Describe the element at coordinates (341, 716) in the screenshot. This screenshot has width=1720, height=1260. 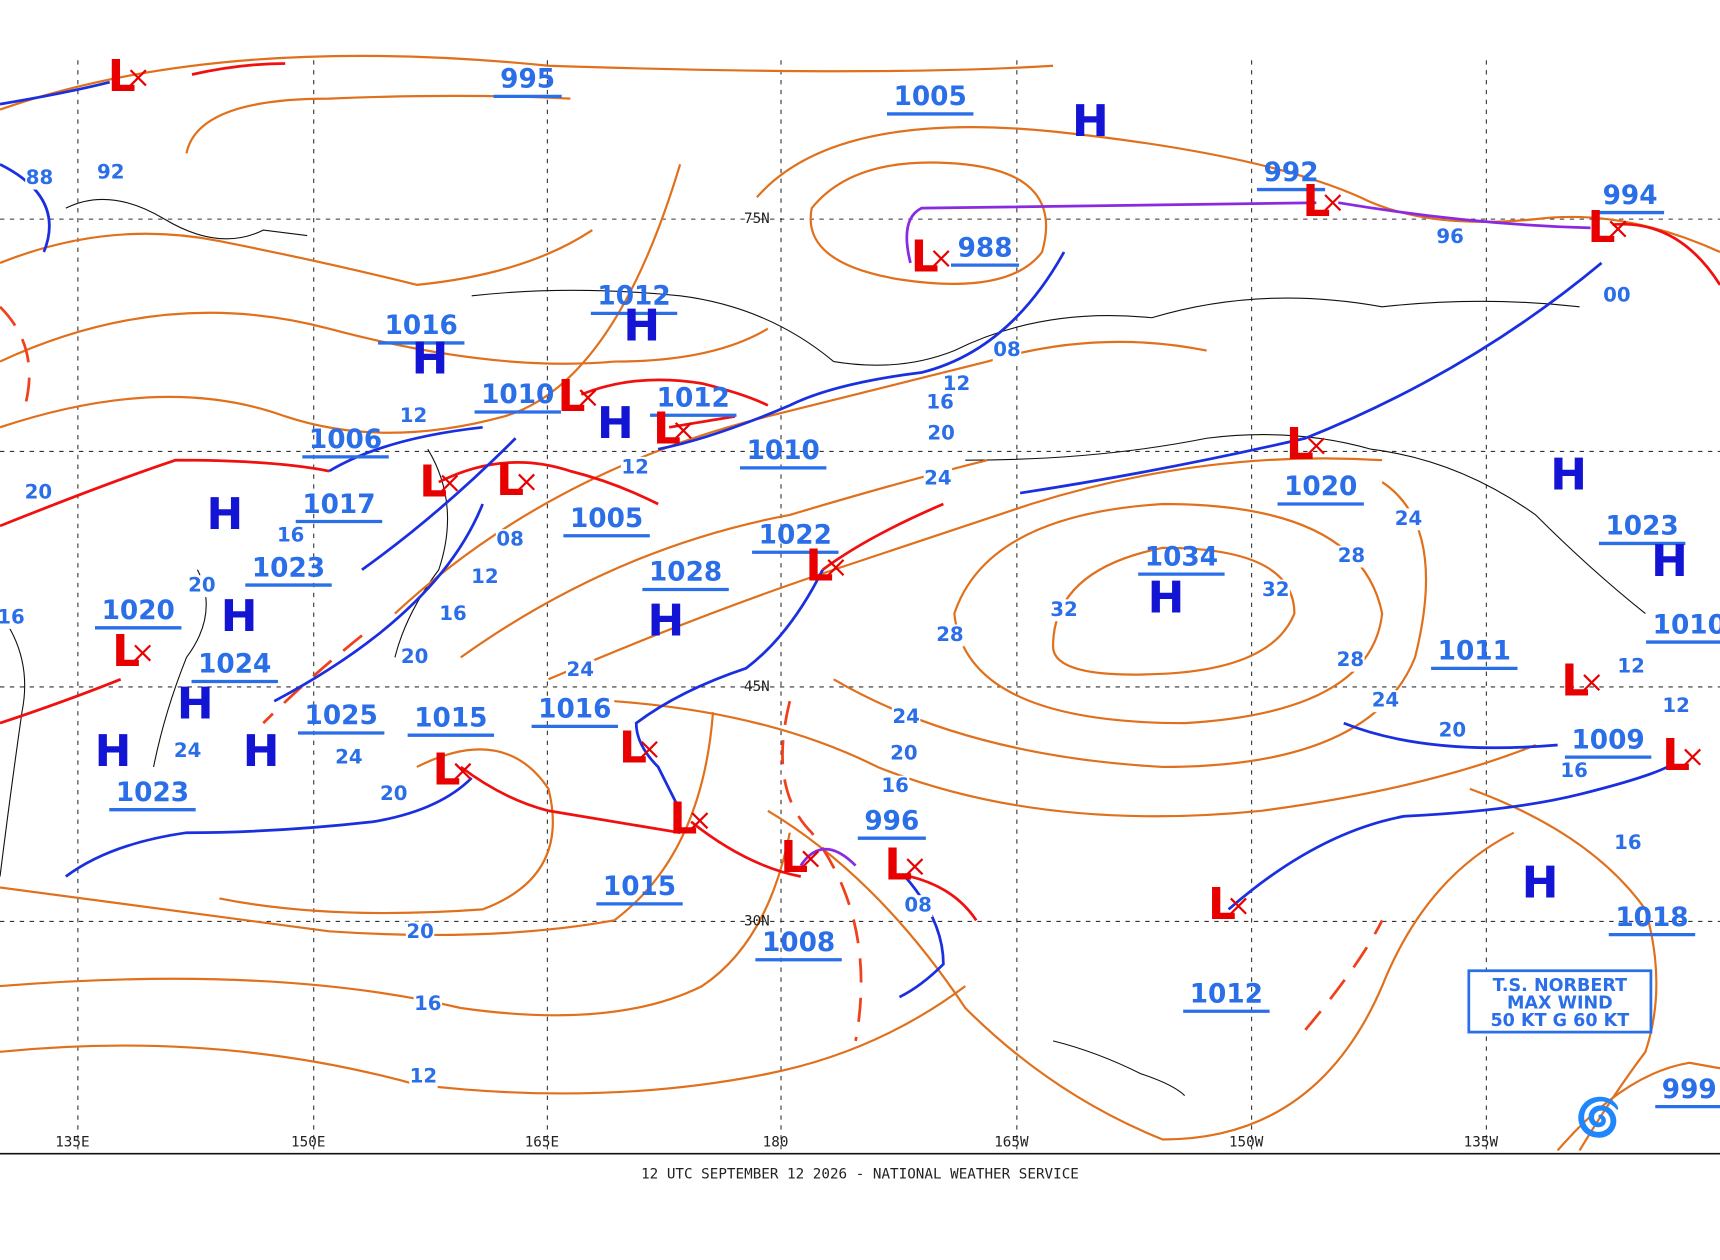
I see `pressure-label: 1025` at that location.